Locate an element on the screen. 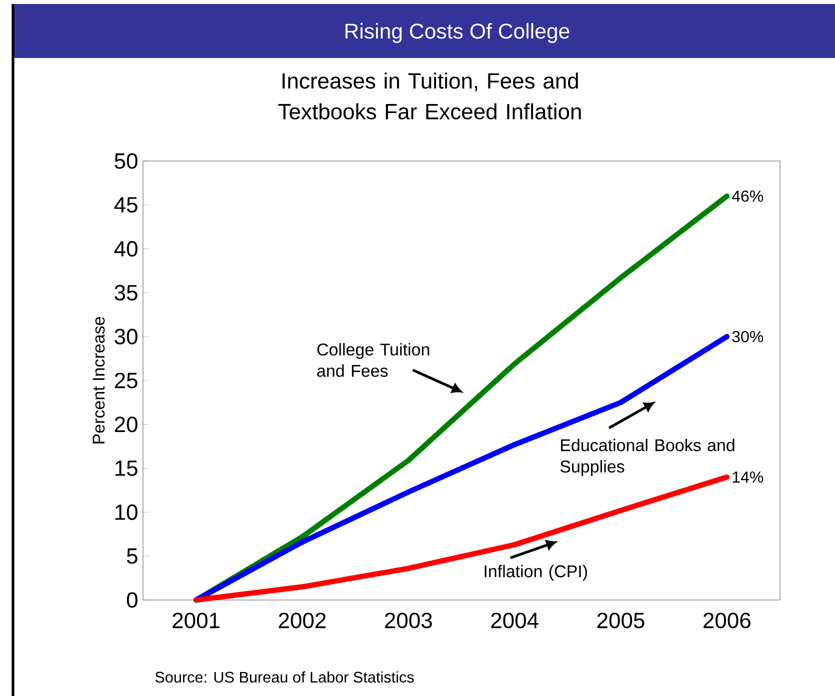 This screenshot has height=696, width=835. y-tick-label: 15 is located at coordinates (126, 468).